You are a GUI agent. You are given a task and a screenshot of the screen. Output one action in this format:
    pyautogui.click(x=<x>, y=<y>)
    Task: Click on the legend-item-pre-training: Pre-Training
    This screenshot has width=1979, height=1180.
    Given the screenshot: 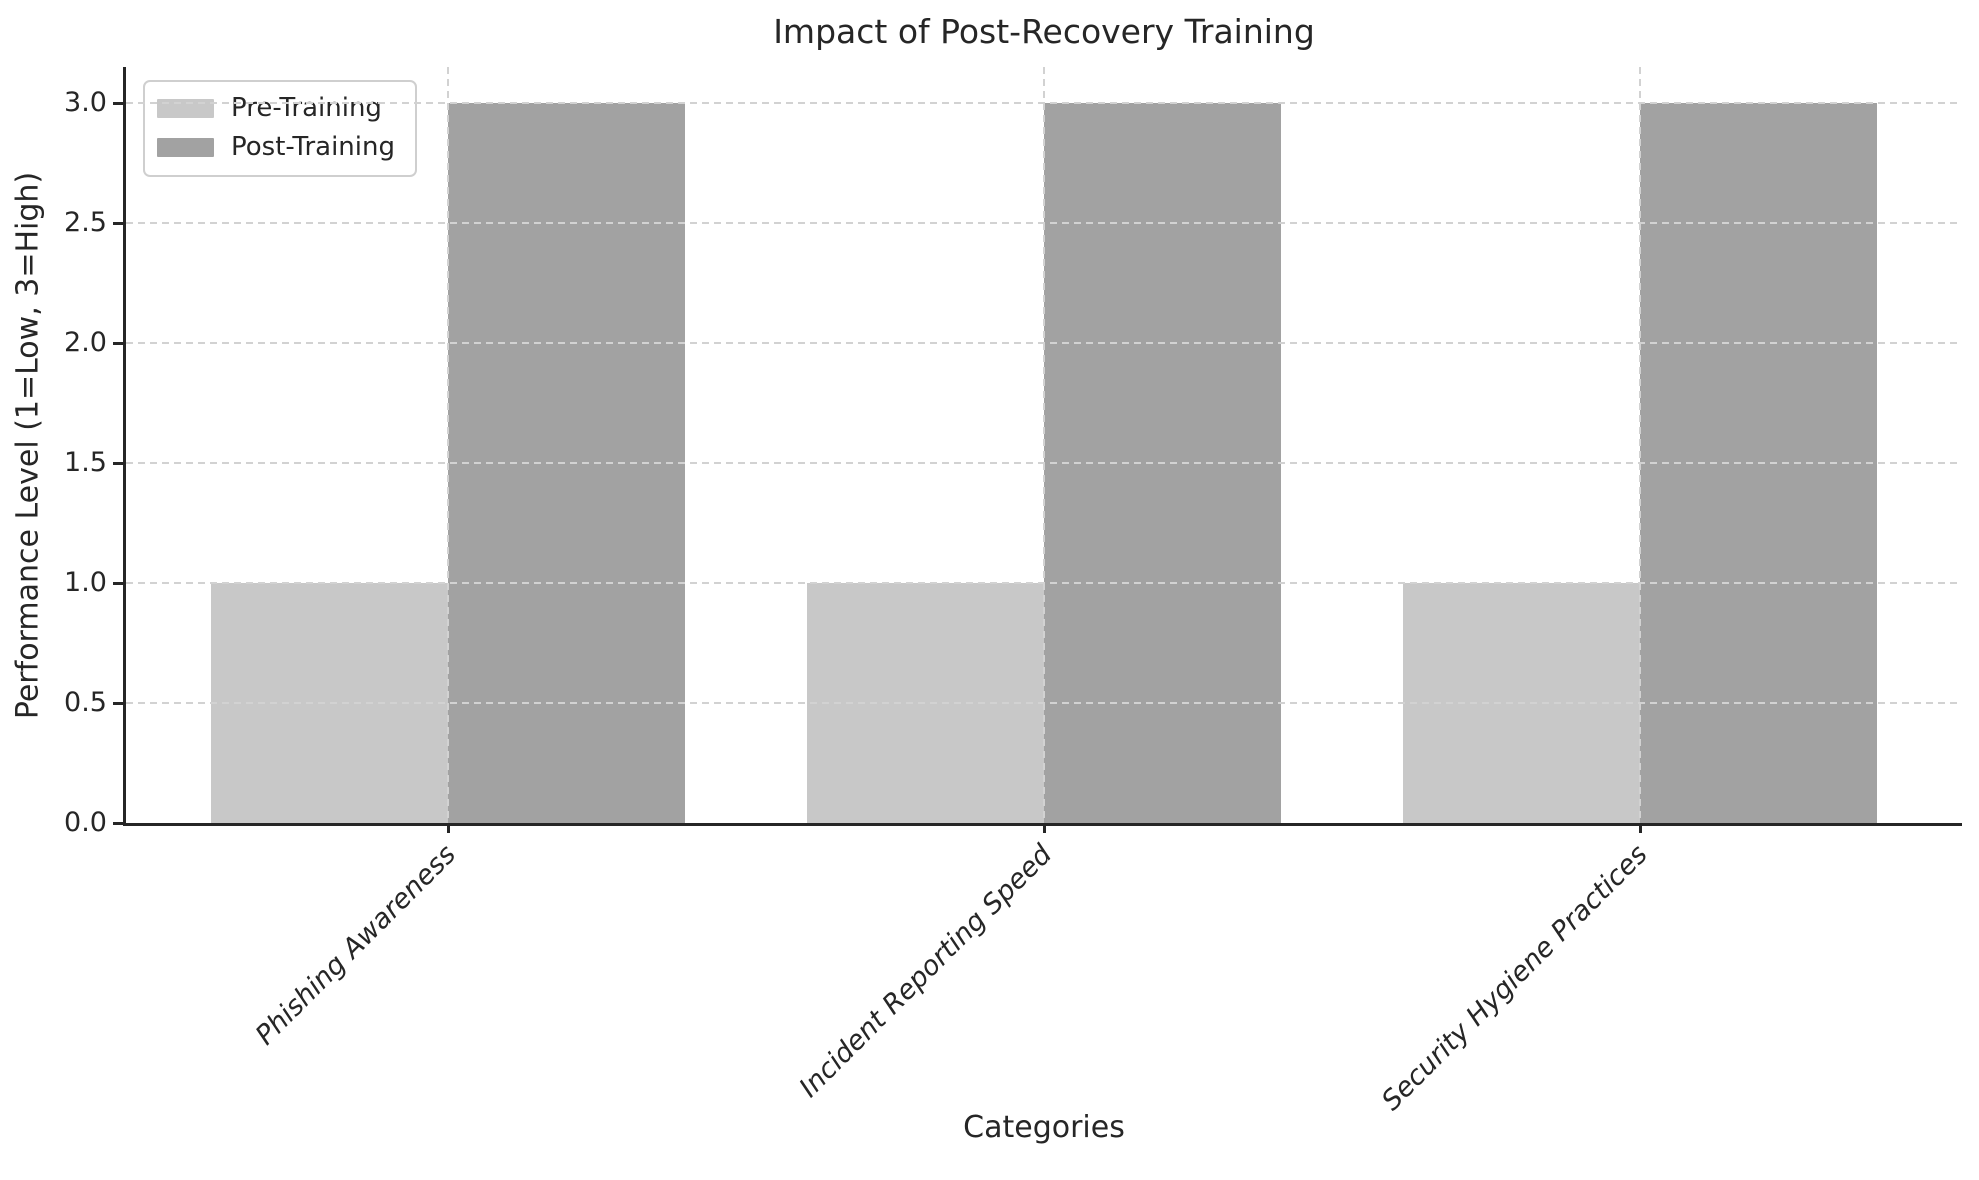 What is the action you would take?
    pyautogui.click(x=276, y=108)
    